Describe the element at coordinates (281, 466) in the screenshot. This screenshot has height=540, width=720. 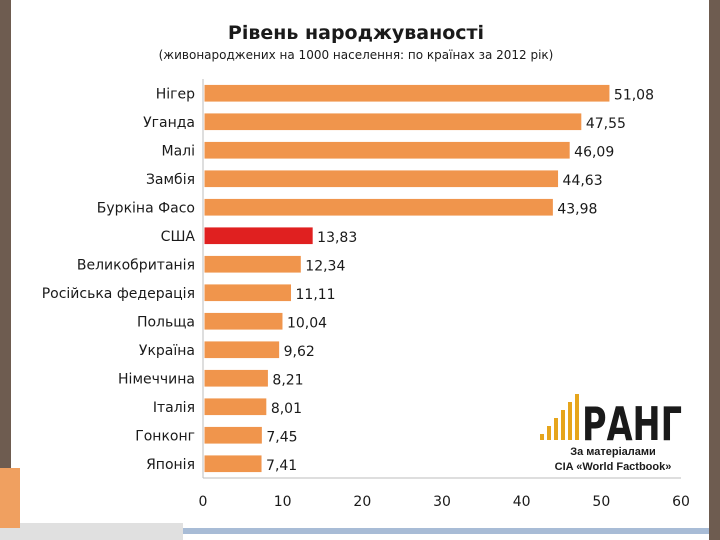
I see `value-label: 7,41` at that location.